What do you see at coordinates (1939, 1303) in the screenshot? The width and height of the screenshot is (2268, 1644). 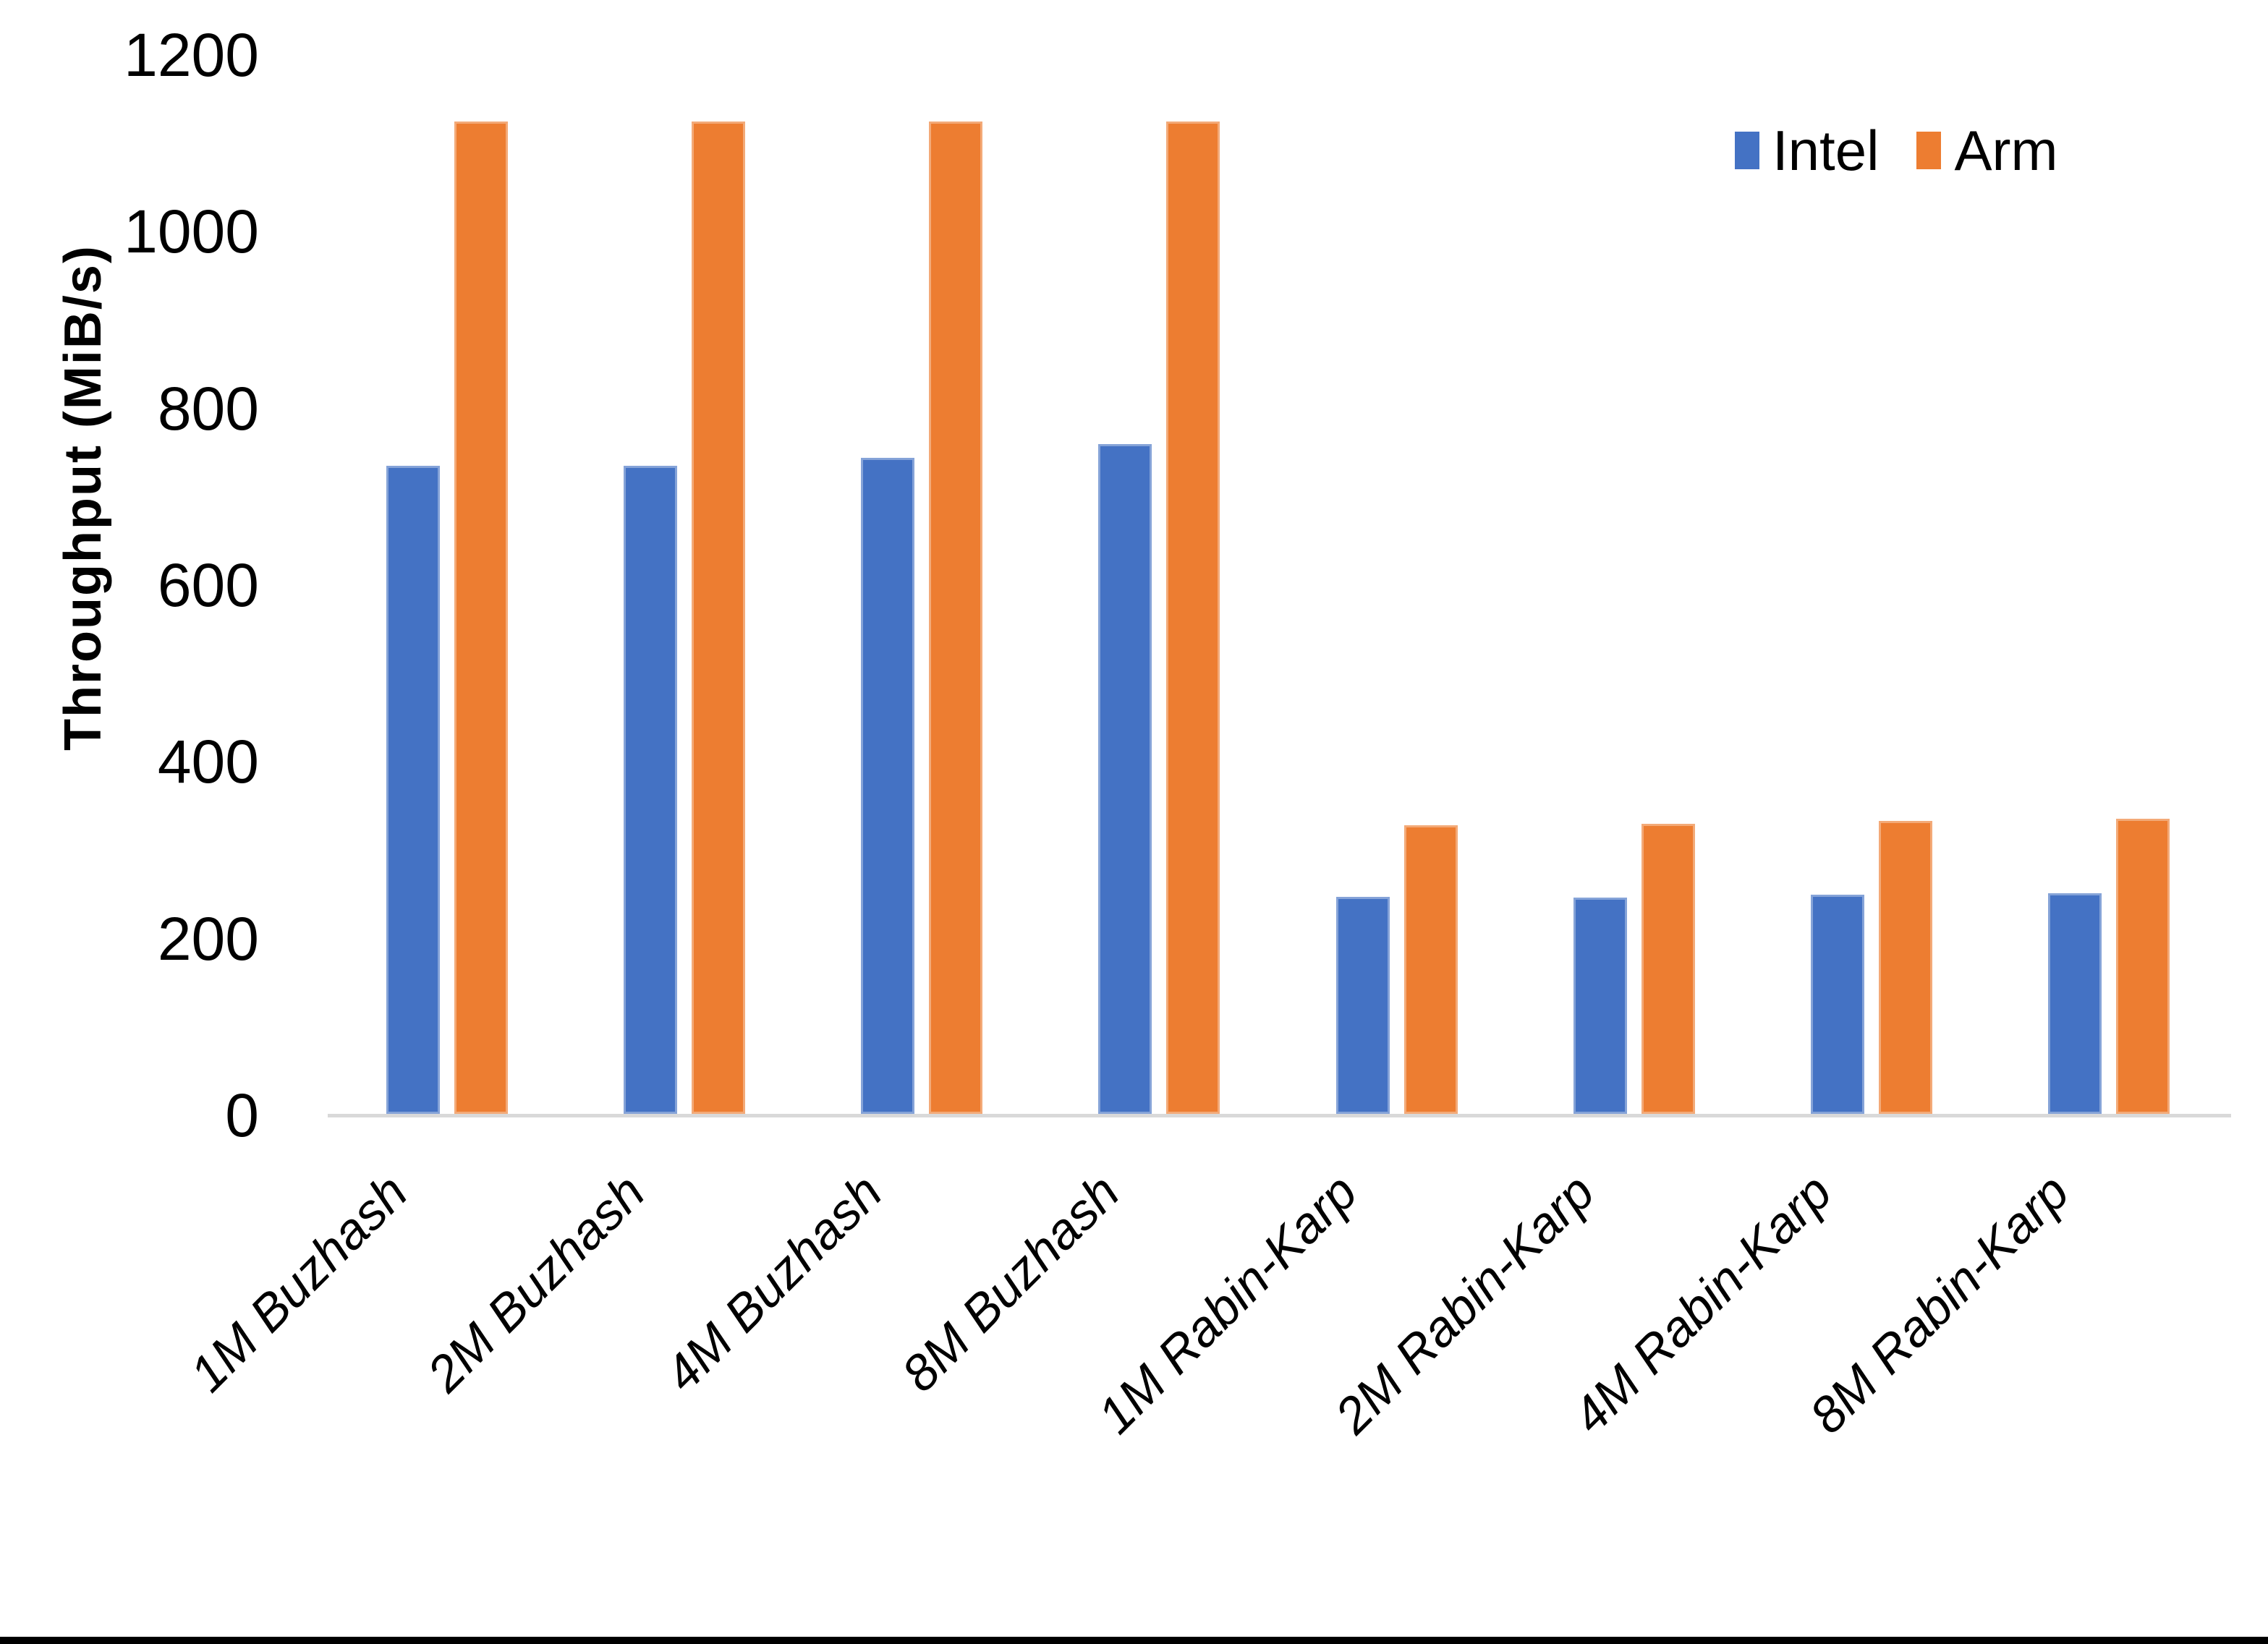 I see `x-axis-category-label-8m-rabin-karp: 8M Rabin-Karp` at bounding box center [1939, 1303].